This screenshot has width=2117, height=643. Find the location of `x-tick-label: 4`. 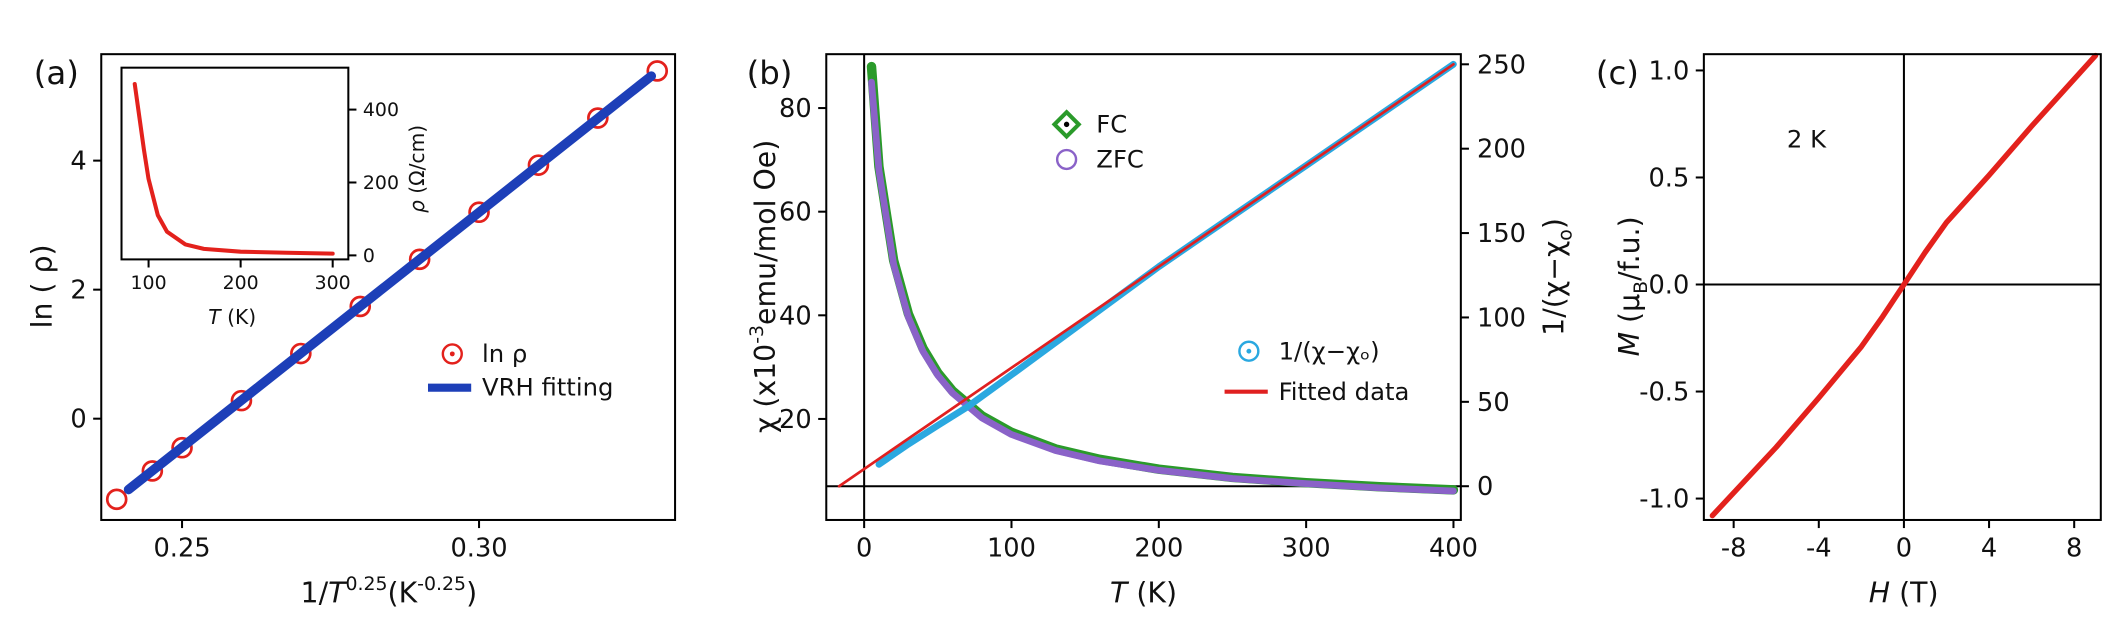

x-tick-label: 4 is located at coordinates (1989, 548).